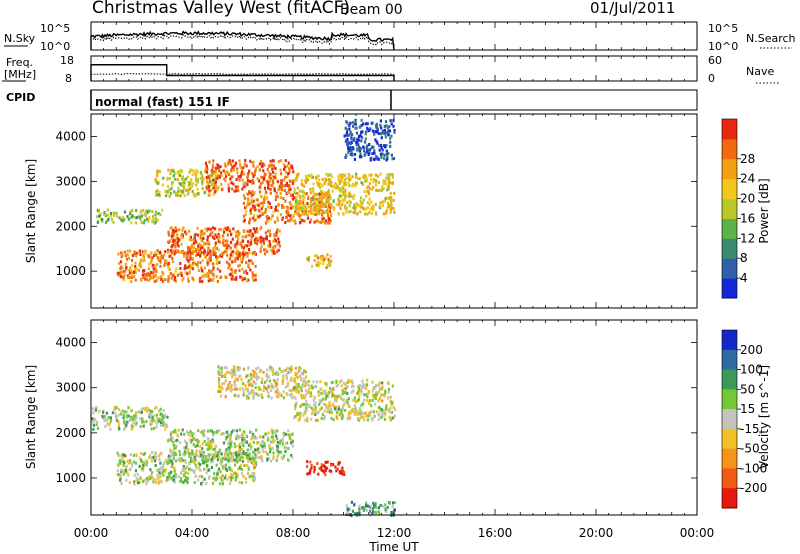 The width and height of the screenshot is (800, 554). Describe the element at coordinates (596, 533) in the screenshot. I see `time-tick-label: 20:00` at that location.